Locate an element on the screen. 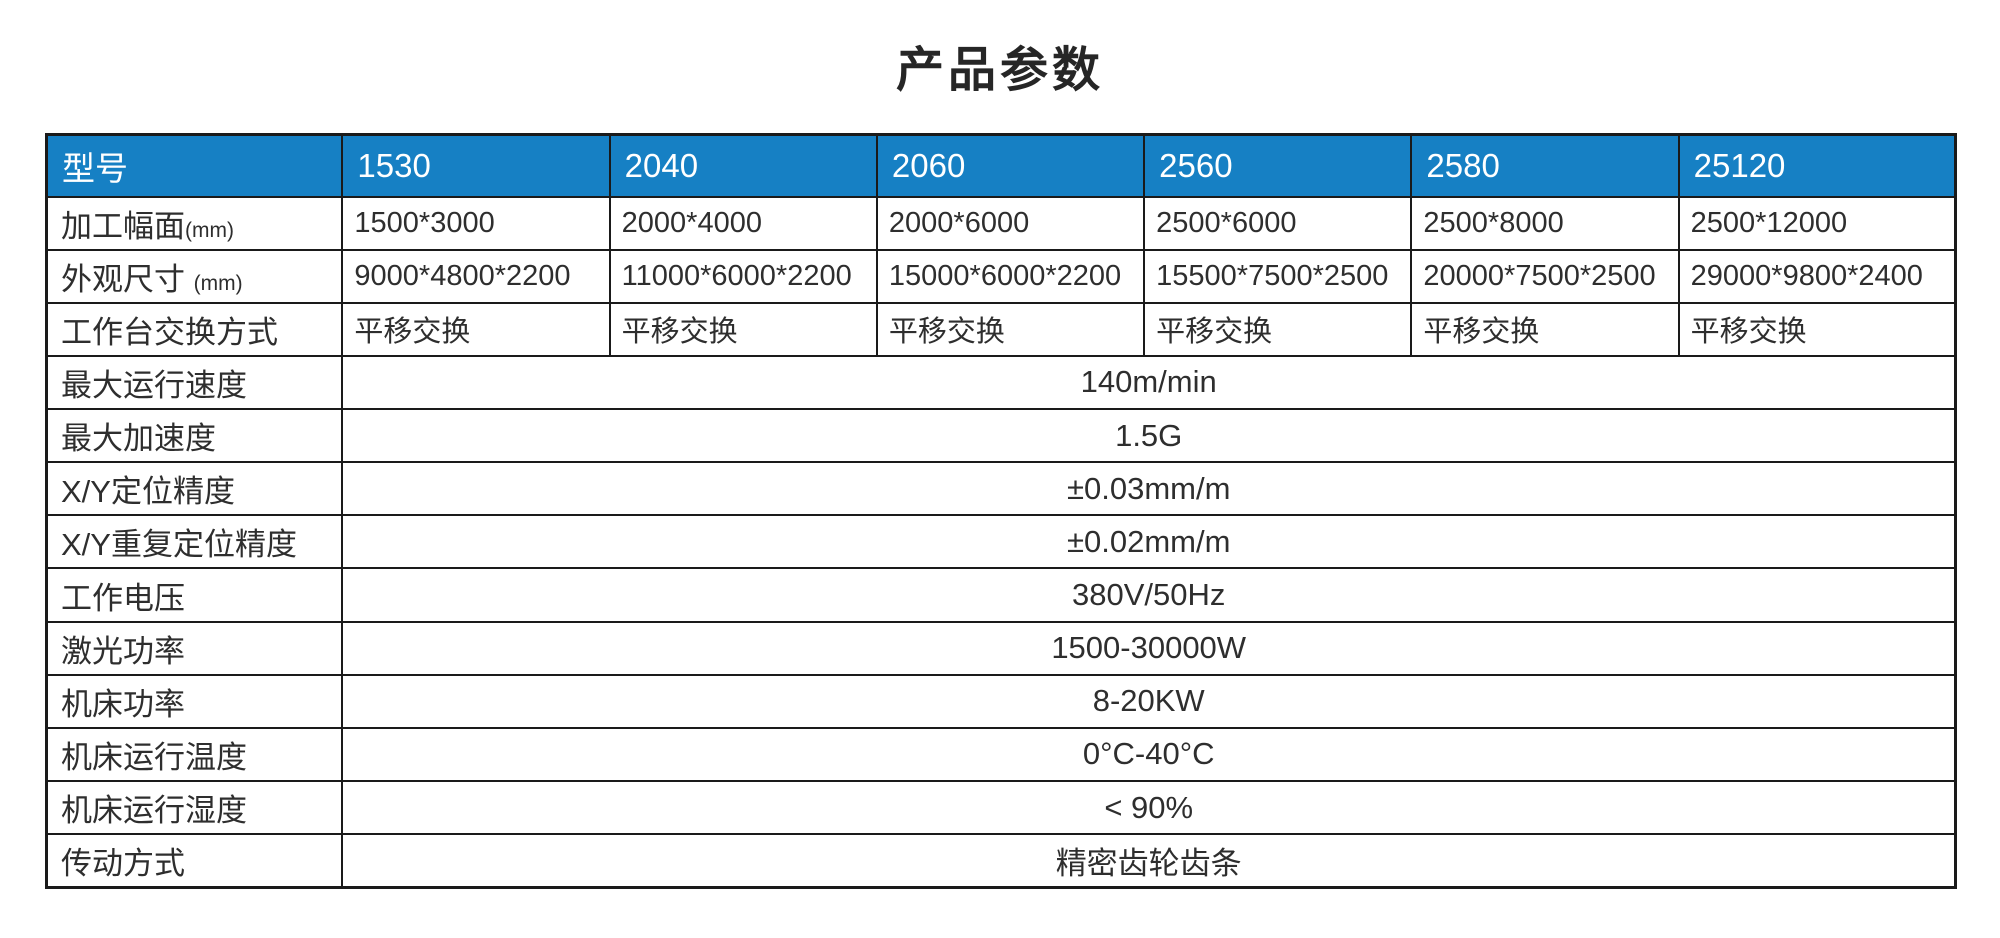 Image resolution: width=2000 pixels, height=938 pixels. spec-value: 2500*12000 is located at coordinates (1817, 223).